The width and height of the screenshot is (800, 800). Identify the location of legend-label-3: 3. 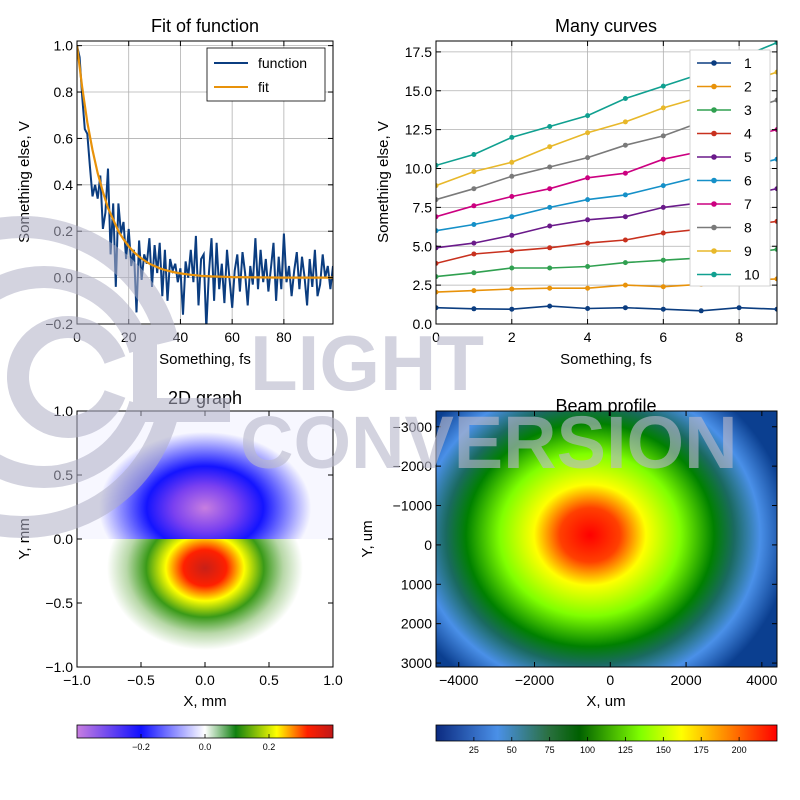
(748, 110).